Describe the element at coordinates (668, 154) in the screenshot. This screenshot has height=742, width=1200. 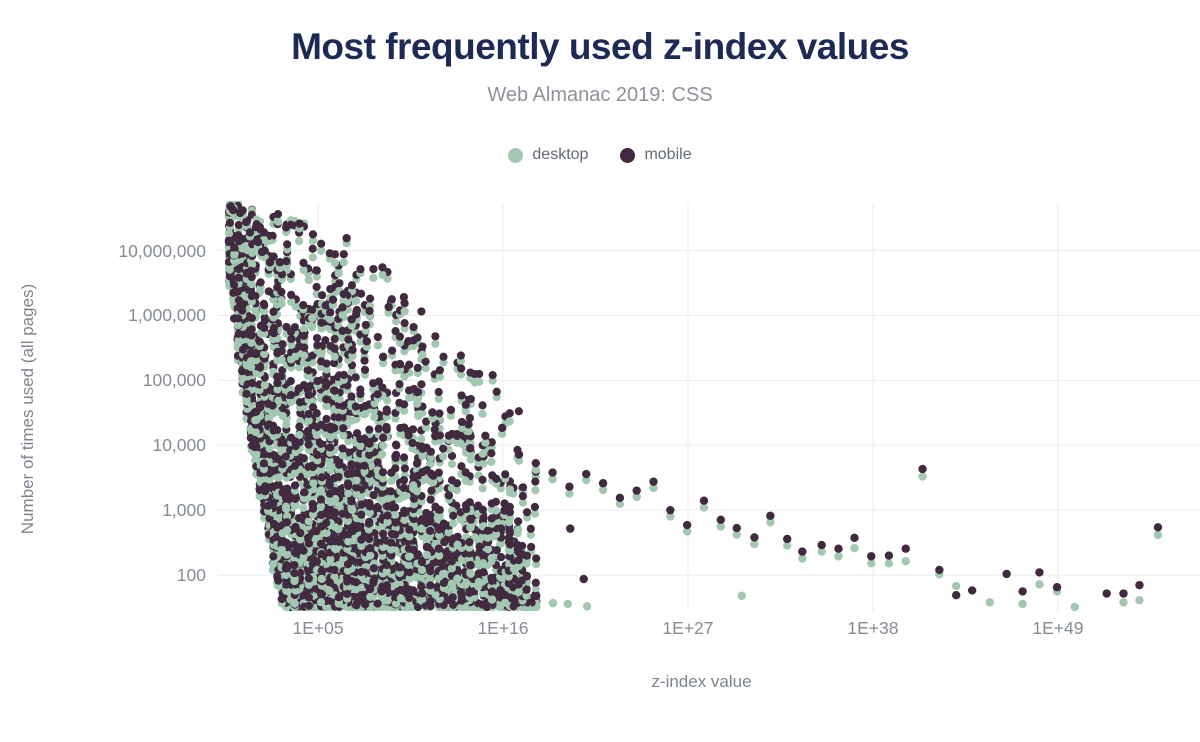
I see `legend-label-mobile: mobile` at that location.